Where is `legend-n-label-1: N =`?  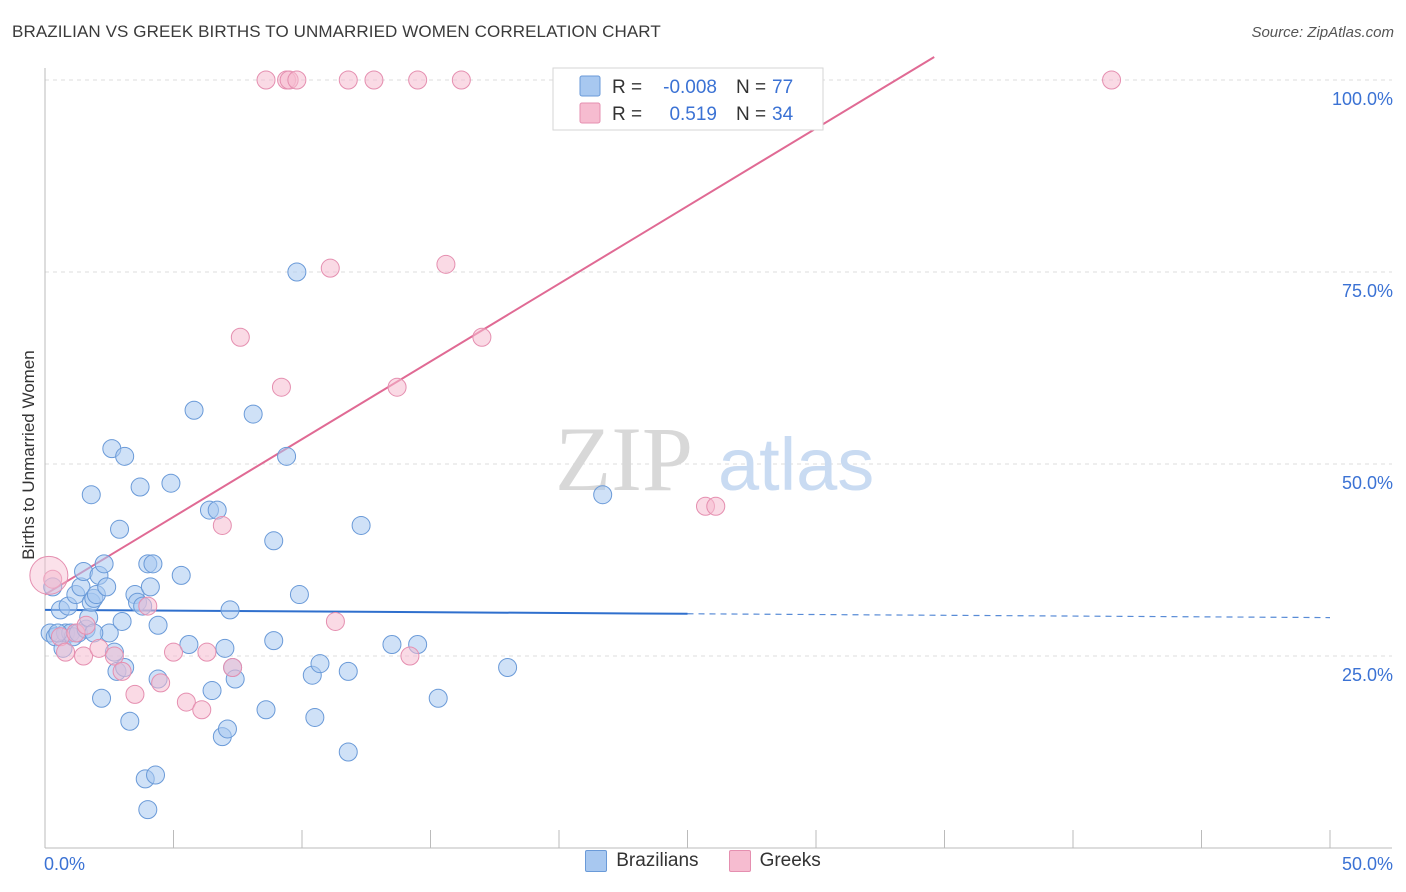
legend-n-label-1: N = is located at coordinates (751, 87).